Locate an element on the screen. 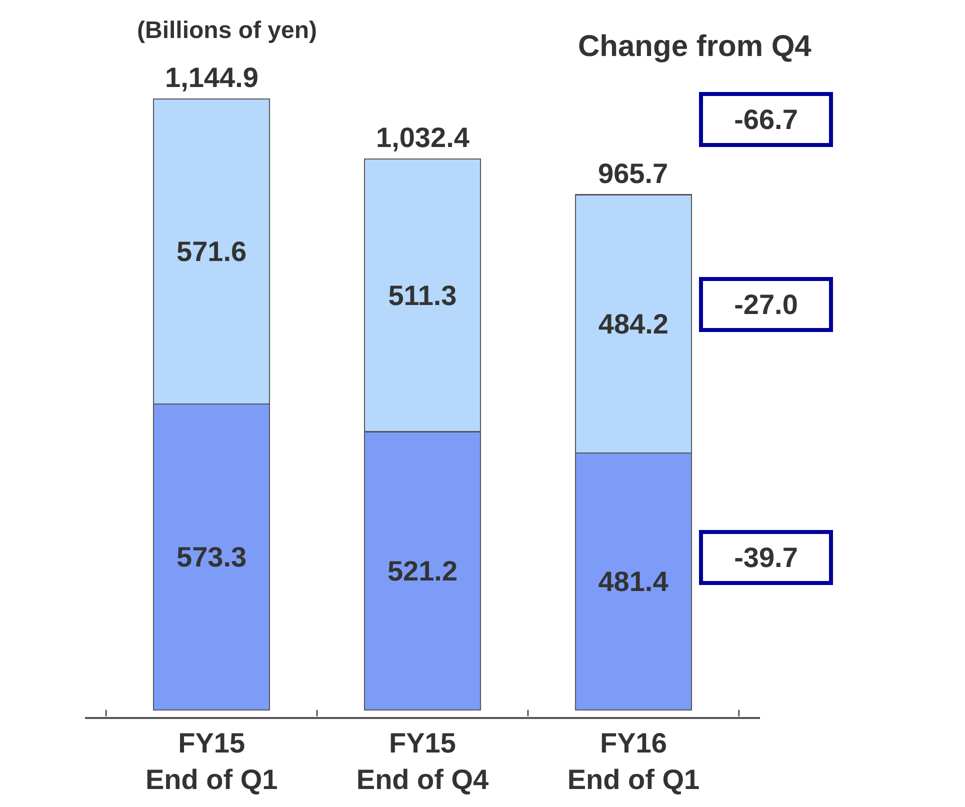 This screenshot has height=807, width=965. annotation: -27.0 is located at coordinates (766, 304).